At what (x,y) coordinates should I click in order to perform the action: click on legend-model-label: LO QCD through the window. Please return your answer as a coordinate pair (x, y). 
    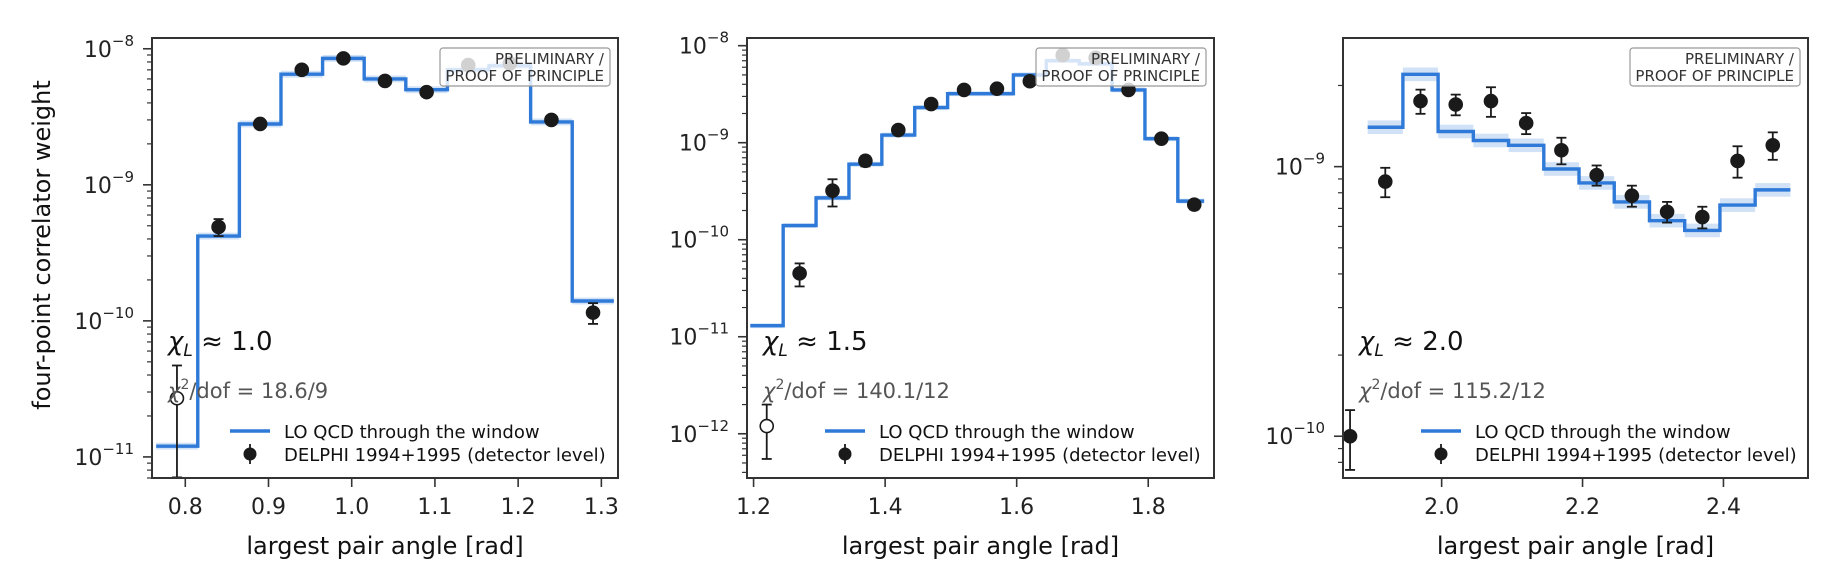
    Looking at the image, I should click on (1007, 432).